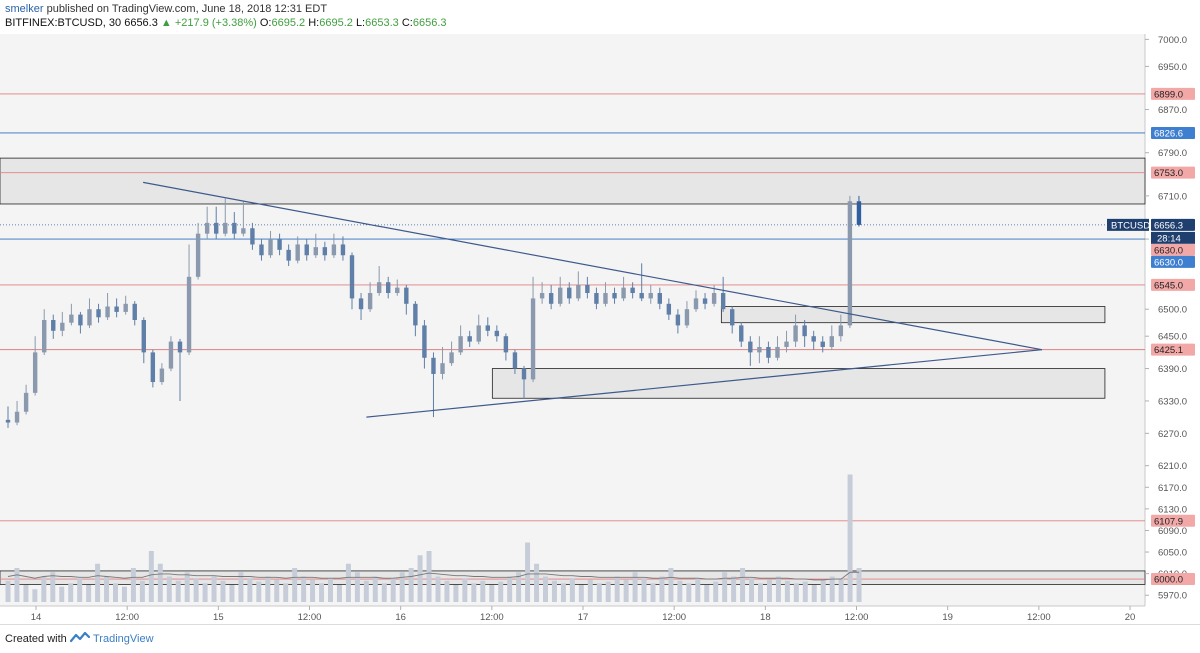 The width and height of the screenshot is (1200, 653). What do you see at coordinates (123, 639) in the screenshot?
I see `tradingview-link: TradingView` at bounding box center [123, 639].